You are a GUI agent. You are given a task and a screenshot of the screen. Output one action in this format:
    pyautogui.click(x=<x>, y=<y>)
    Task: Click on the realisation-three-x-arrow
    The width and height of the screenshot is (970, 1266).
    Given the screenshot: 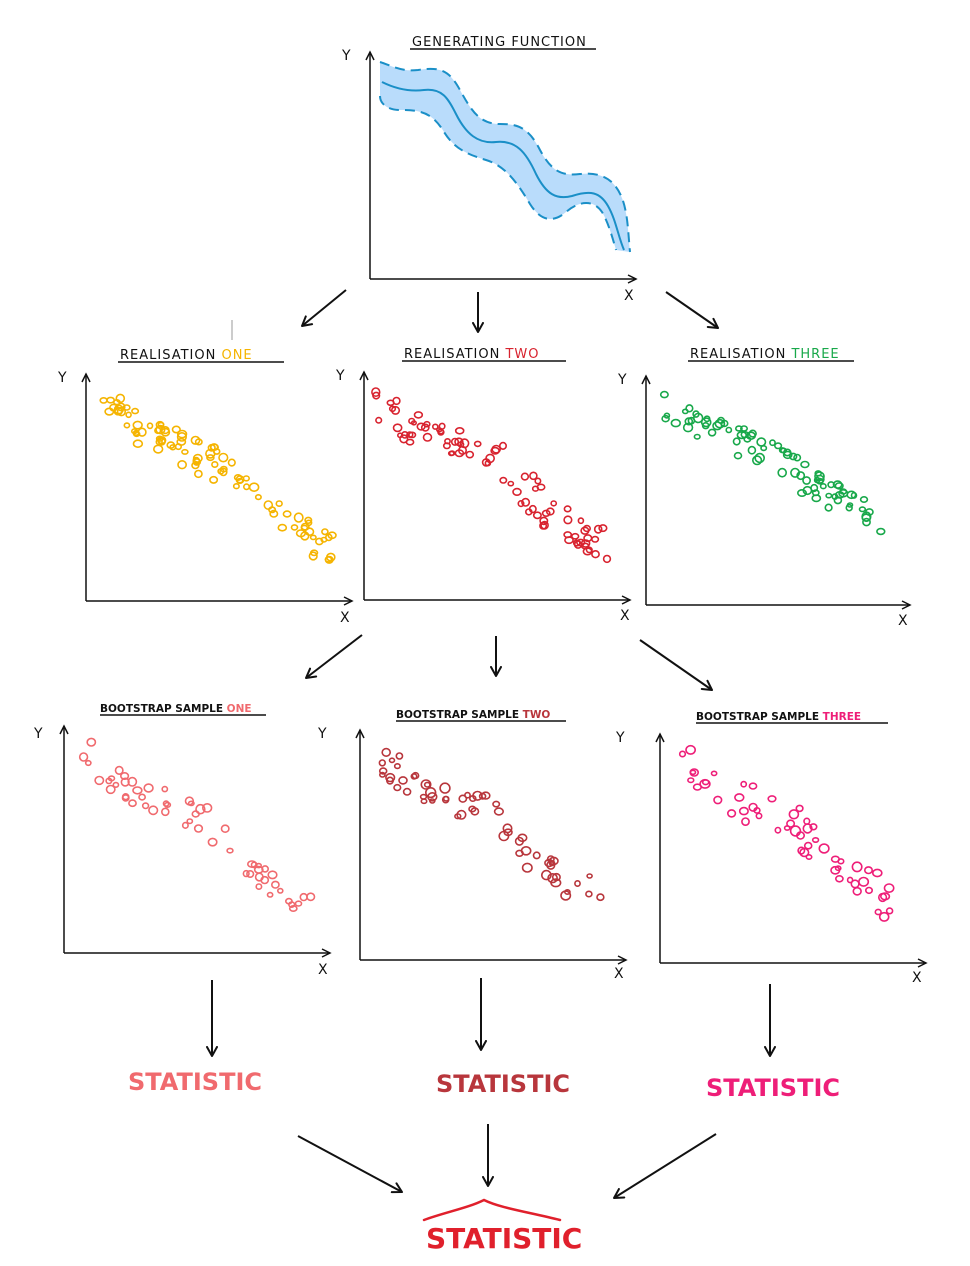 What is the action you would take?
    pyautogui.click(x=906, y=605)
    